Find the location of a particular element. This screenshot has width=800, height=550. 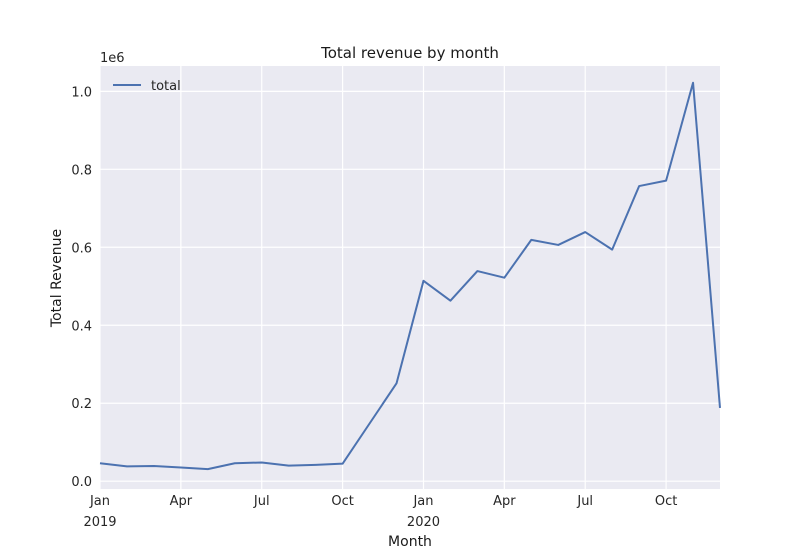

x-tick-year-label: 2020 is located at coordinates (423, 522).